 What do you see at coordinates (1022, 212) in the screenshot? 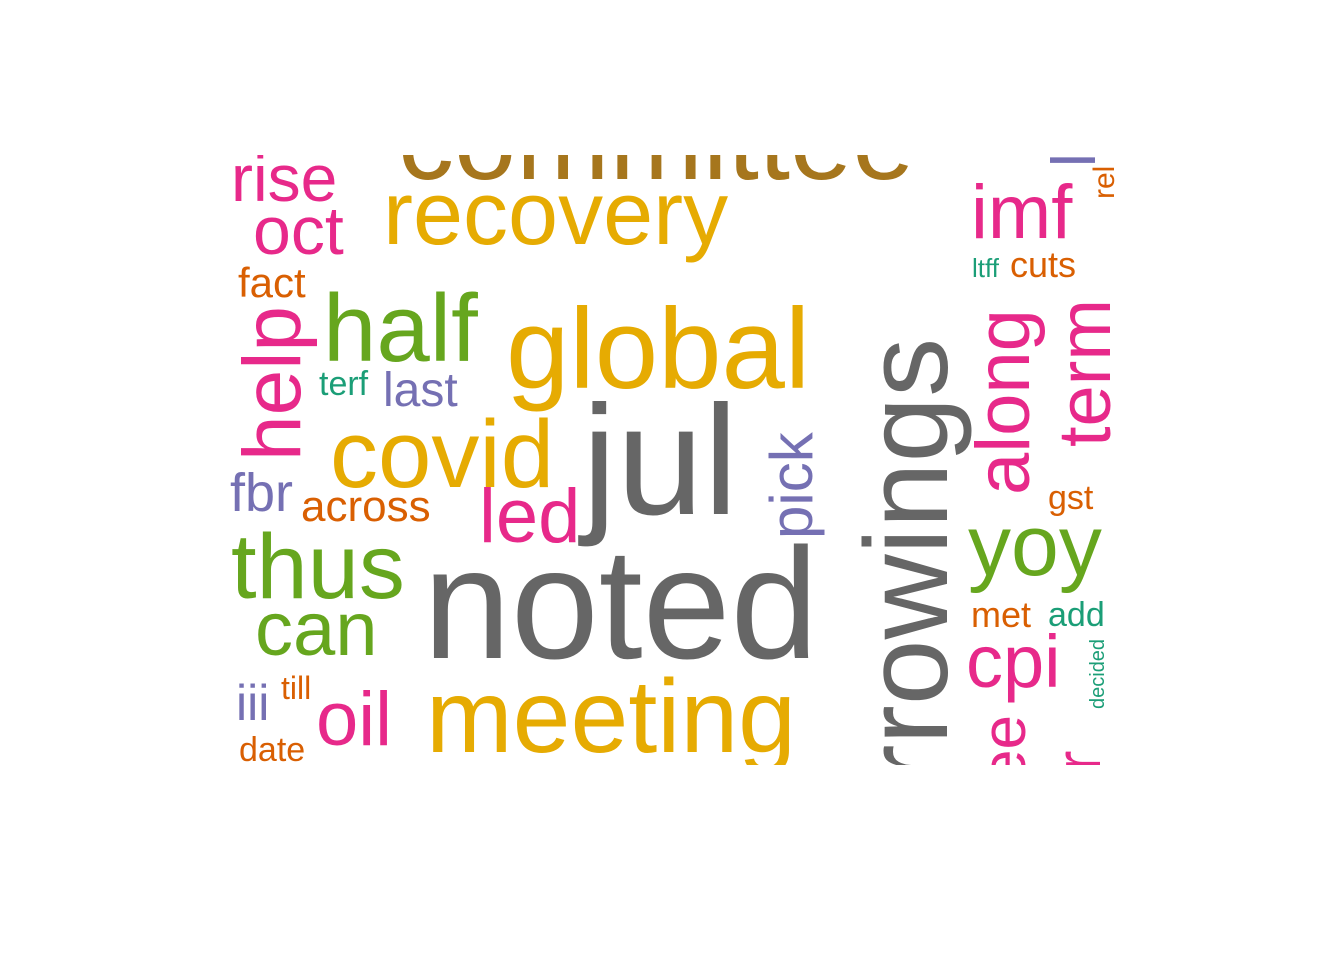
I see `word-imf: imf` at bounding box center [1022, 212].